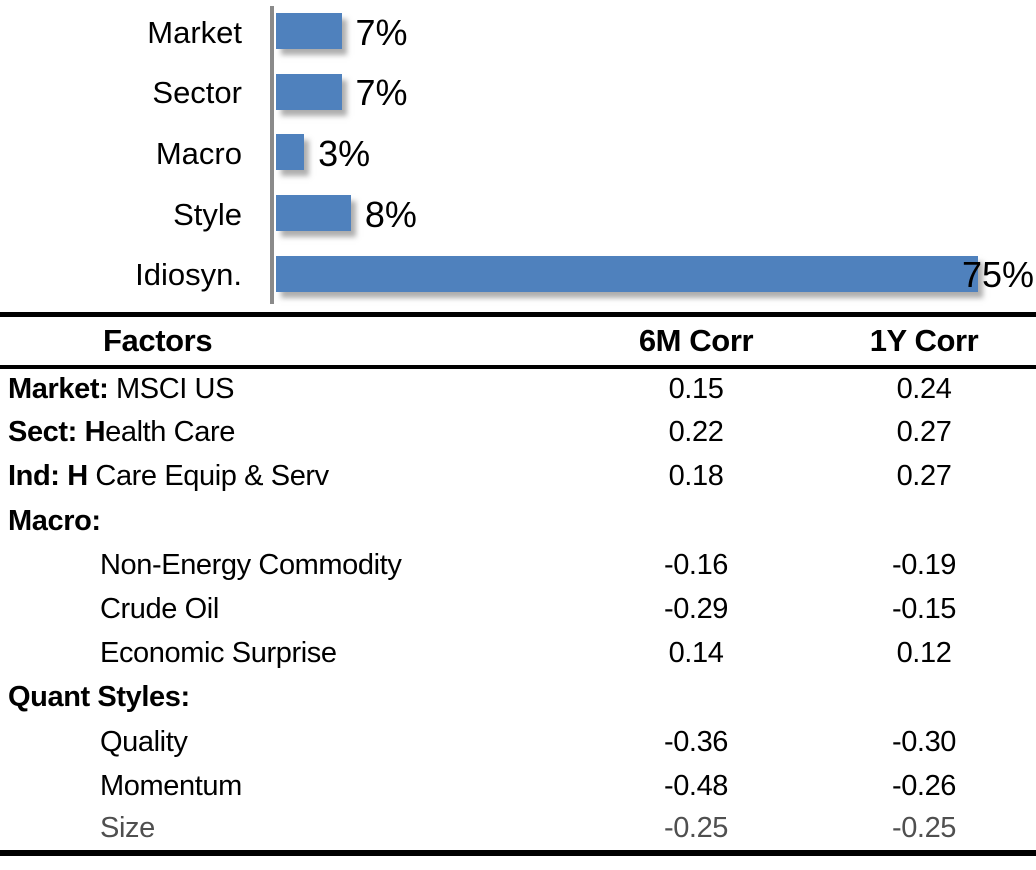 This screenshot has width=1036, height=870. Describe the element at coordinates (313, 213) in the screenshot. I see `bar-style` at that location.